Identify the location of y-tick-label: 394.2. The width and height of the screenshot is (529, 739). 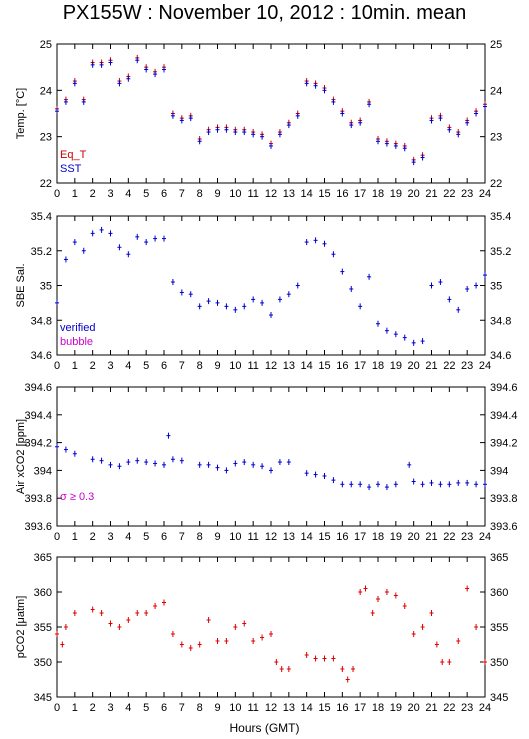
(38, 444).